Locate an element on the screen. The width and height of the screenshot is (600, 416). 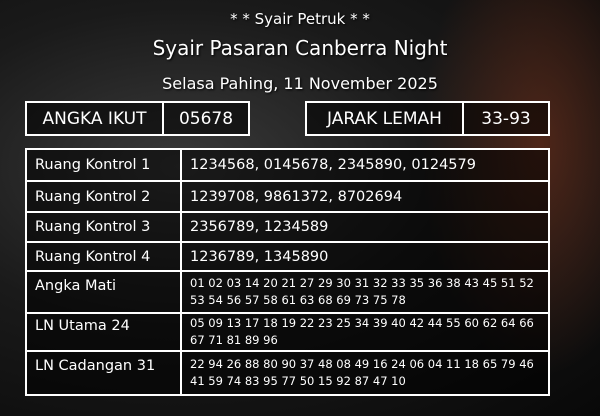
table-row: Ruang Kontrol 3 2356789, 1234589 is located at coordinates (287, 227).